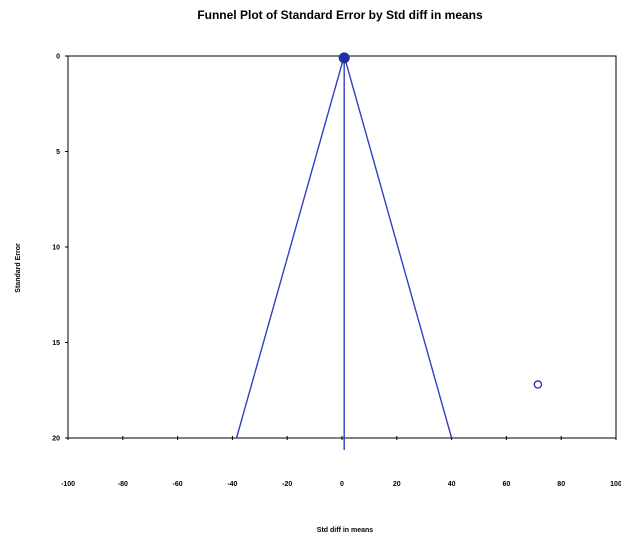 The height and width of the screenshot is (538, 621). I want to click on x-tick-label: 100, so click(615, 484).